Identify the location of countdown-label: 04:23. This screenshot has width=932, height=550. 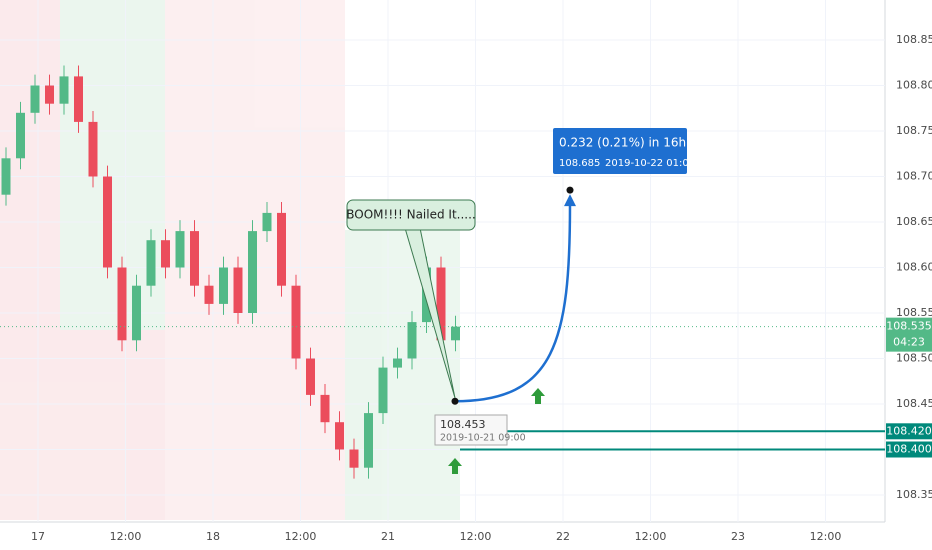
(909, 342).